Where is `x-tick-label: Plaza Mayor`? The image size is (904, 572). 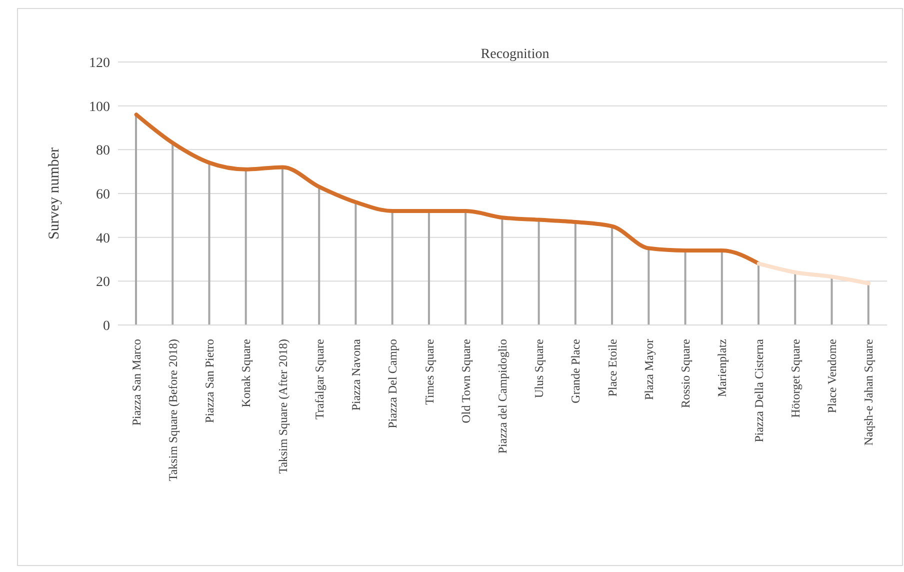
x-tick-label: Plaza Mayor is located at coordinates (649, 369).